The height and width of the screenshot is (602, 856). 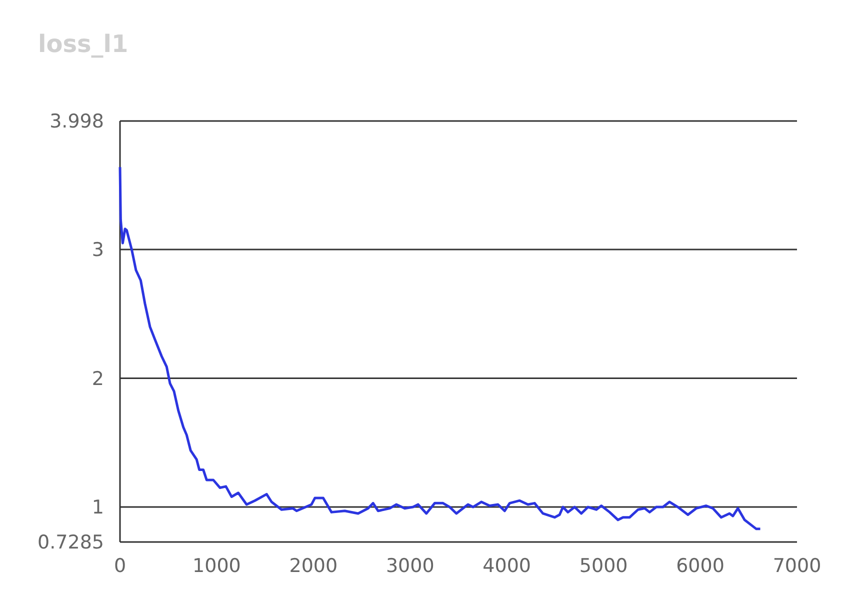 I want to click on x-tick-label: 1000, so click(x=216, y=566).